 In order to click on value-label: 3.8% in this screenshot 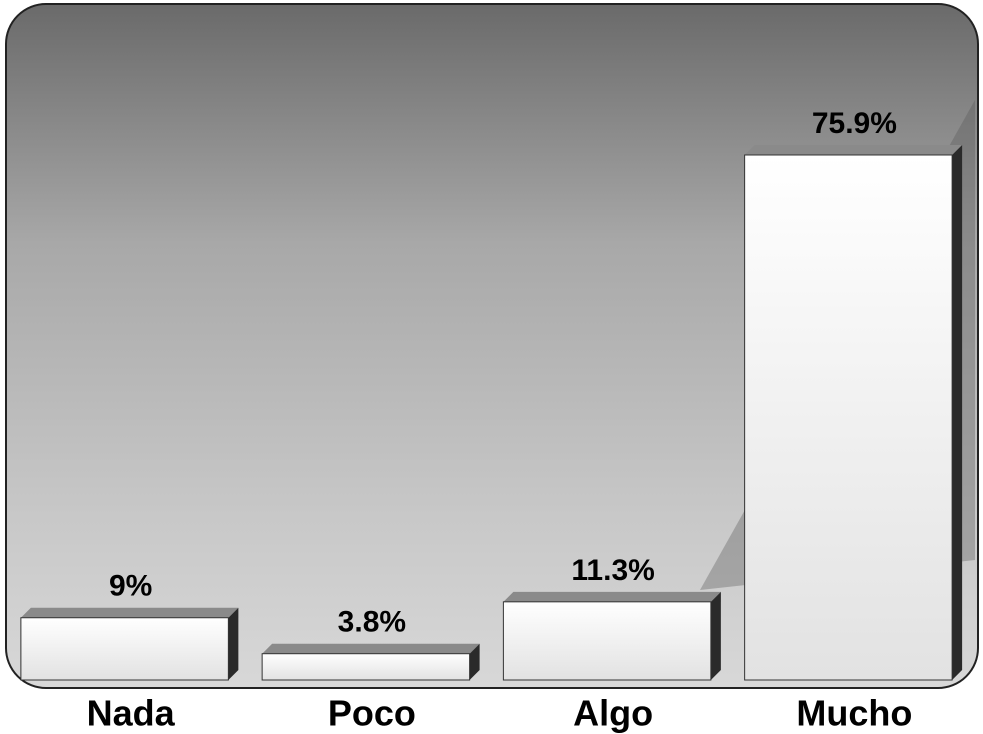, I will do `click(372, 622)`.